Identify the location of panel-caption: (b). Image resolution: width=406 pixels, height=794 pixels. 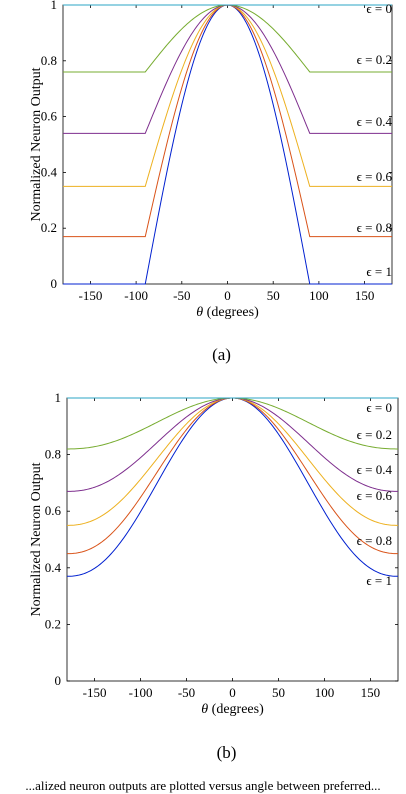
(227, 752).